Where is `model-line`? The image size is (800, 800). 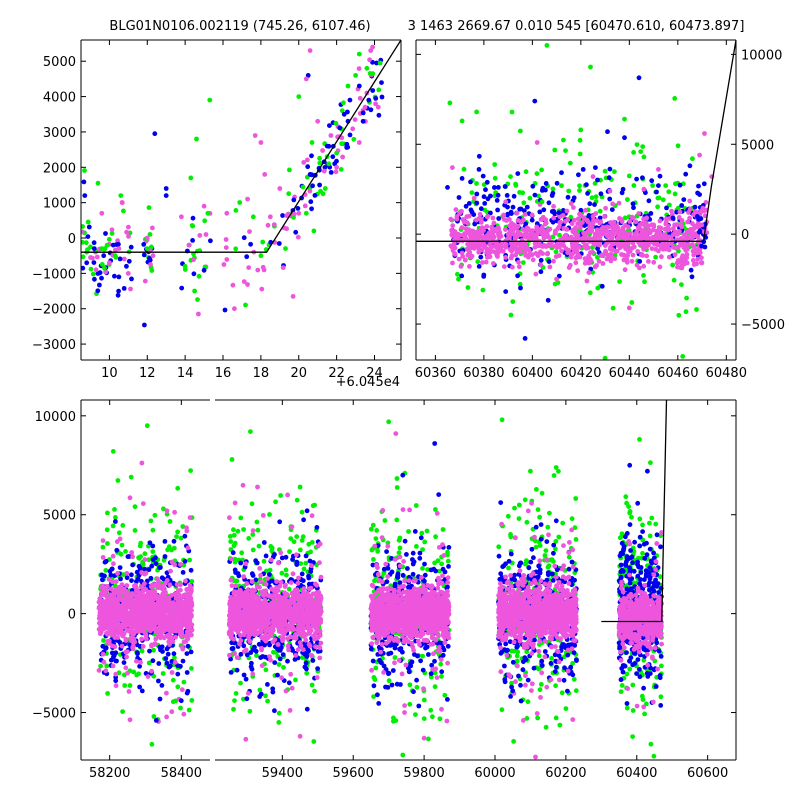
model-line is located at coordinates (241, 146).